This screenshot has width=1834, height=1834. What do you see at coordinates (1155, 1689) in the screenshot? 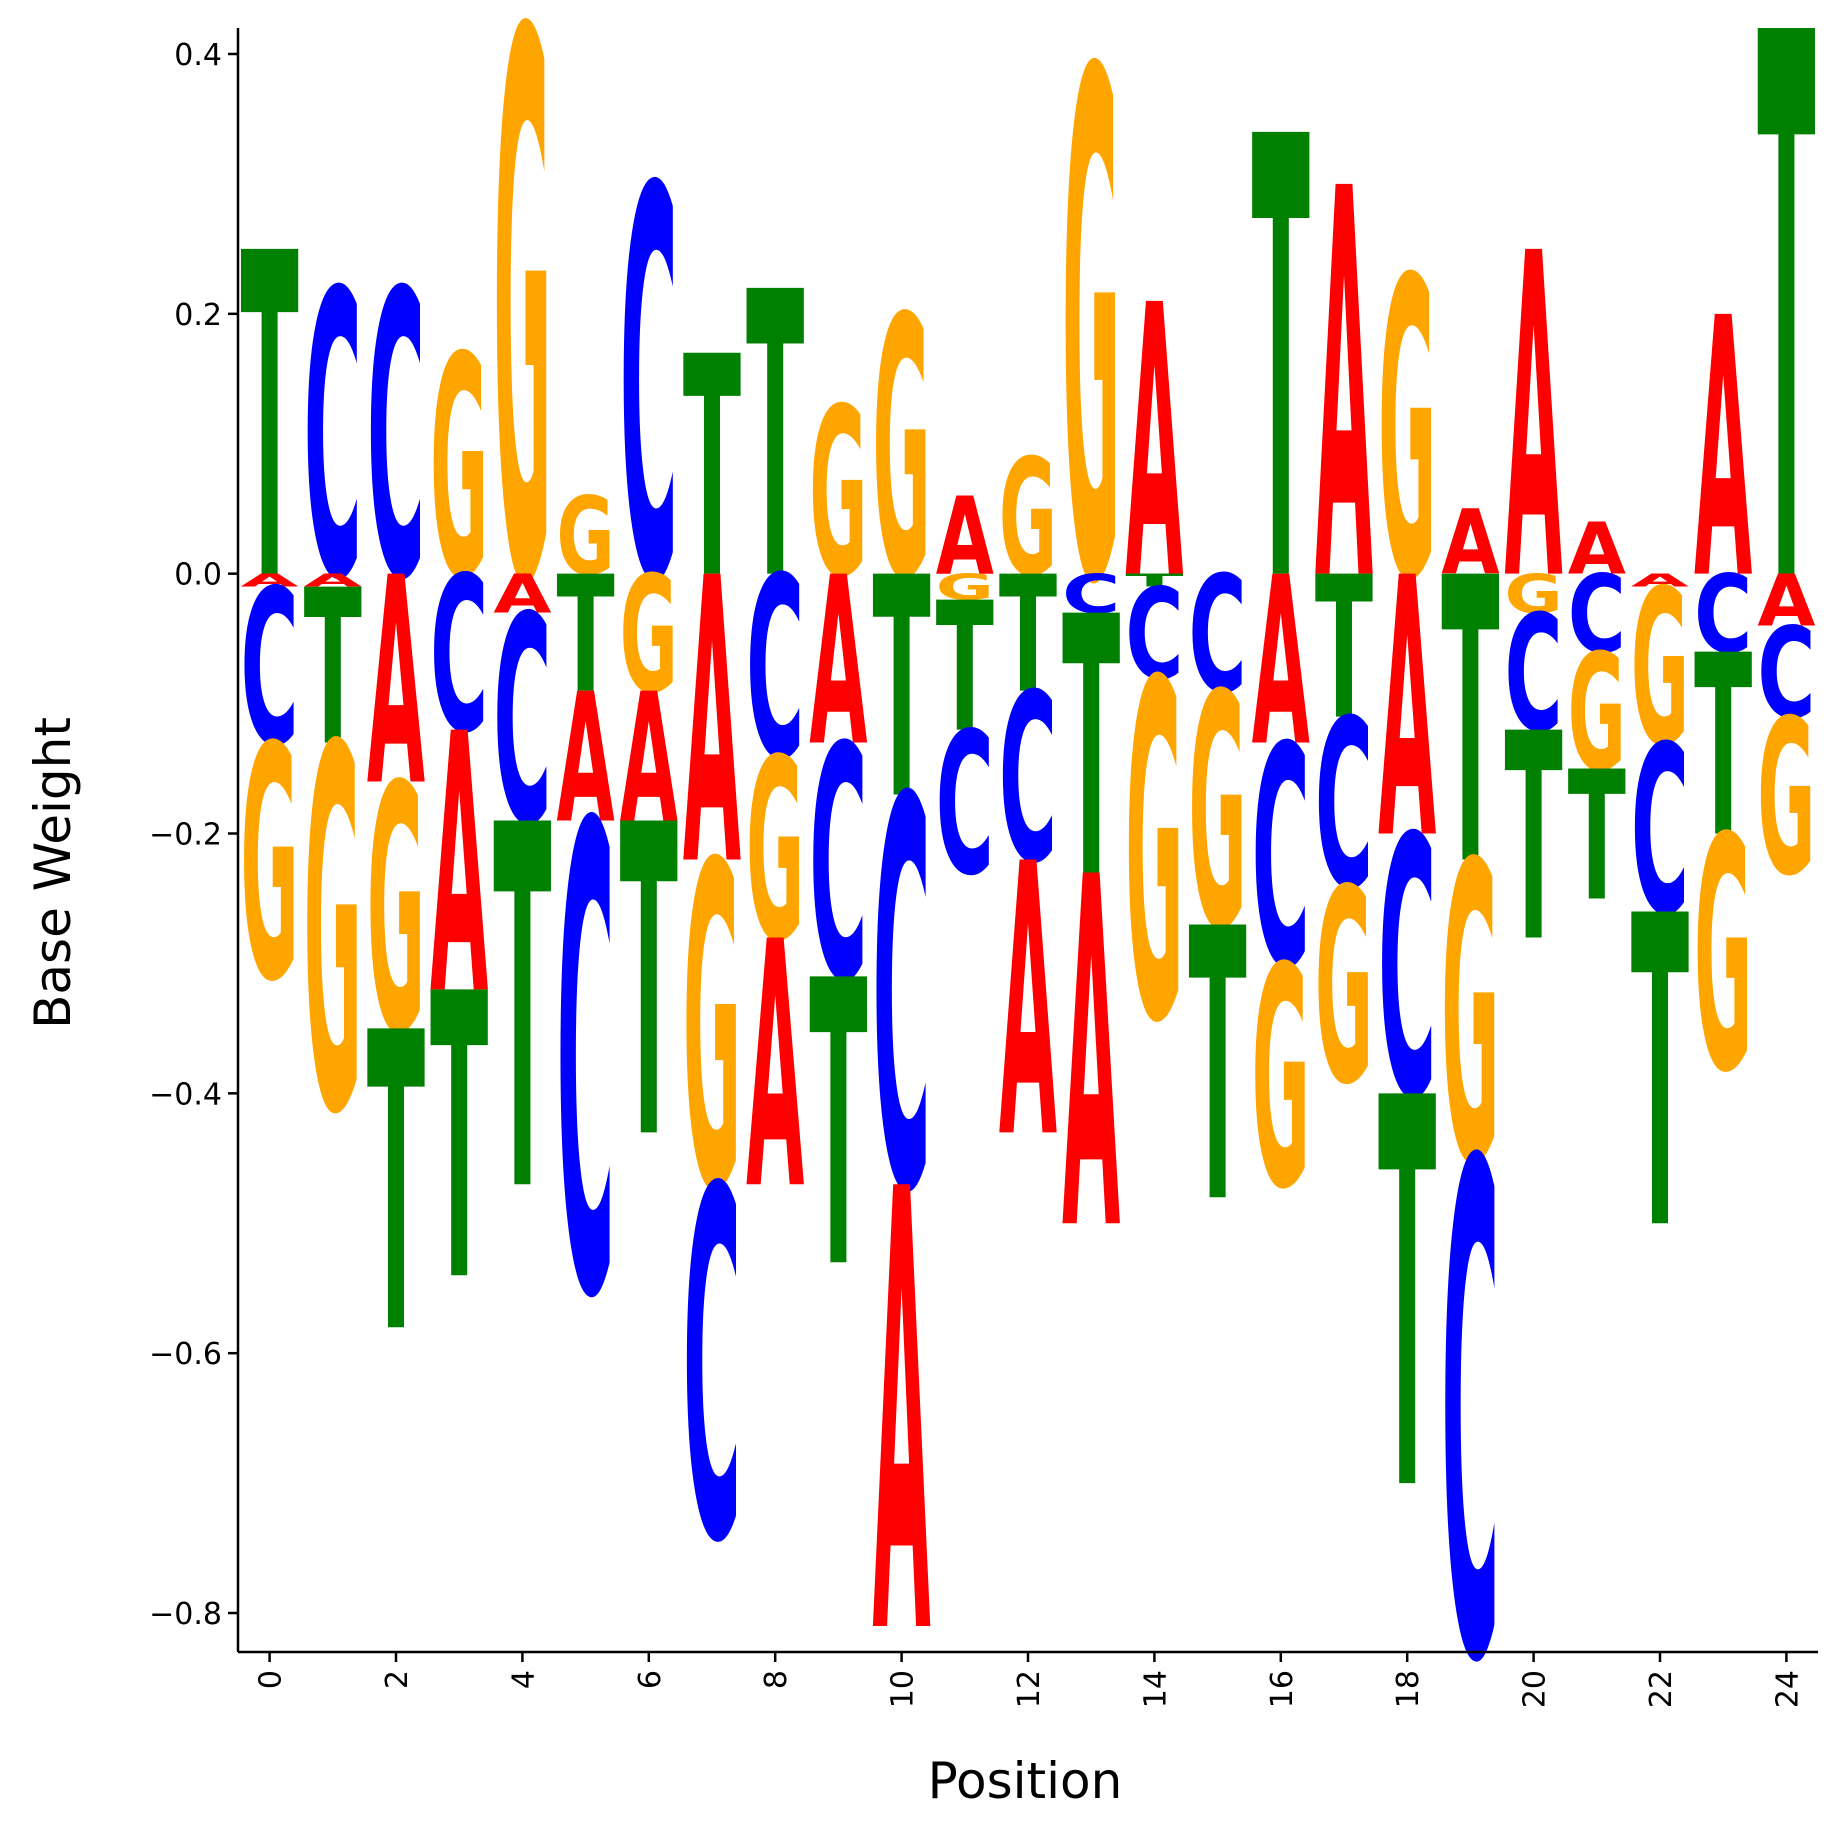
I see `x-tick-label: 14` at bounding box center [1155, 1689].